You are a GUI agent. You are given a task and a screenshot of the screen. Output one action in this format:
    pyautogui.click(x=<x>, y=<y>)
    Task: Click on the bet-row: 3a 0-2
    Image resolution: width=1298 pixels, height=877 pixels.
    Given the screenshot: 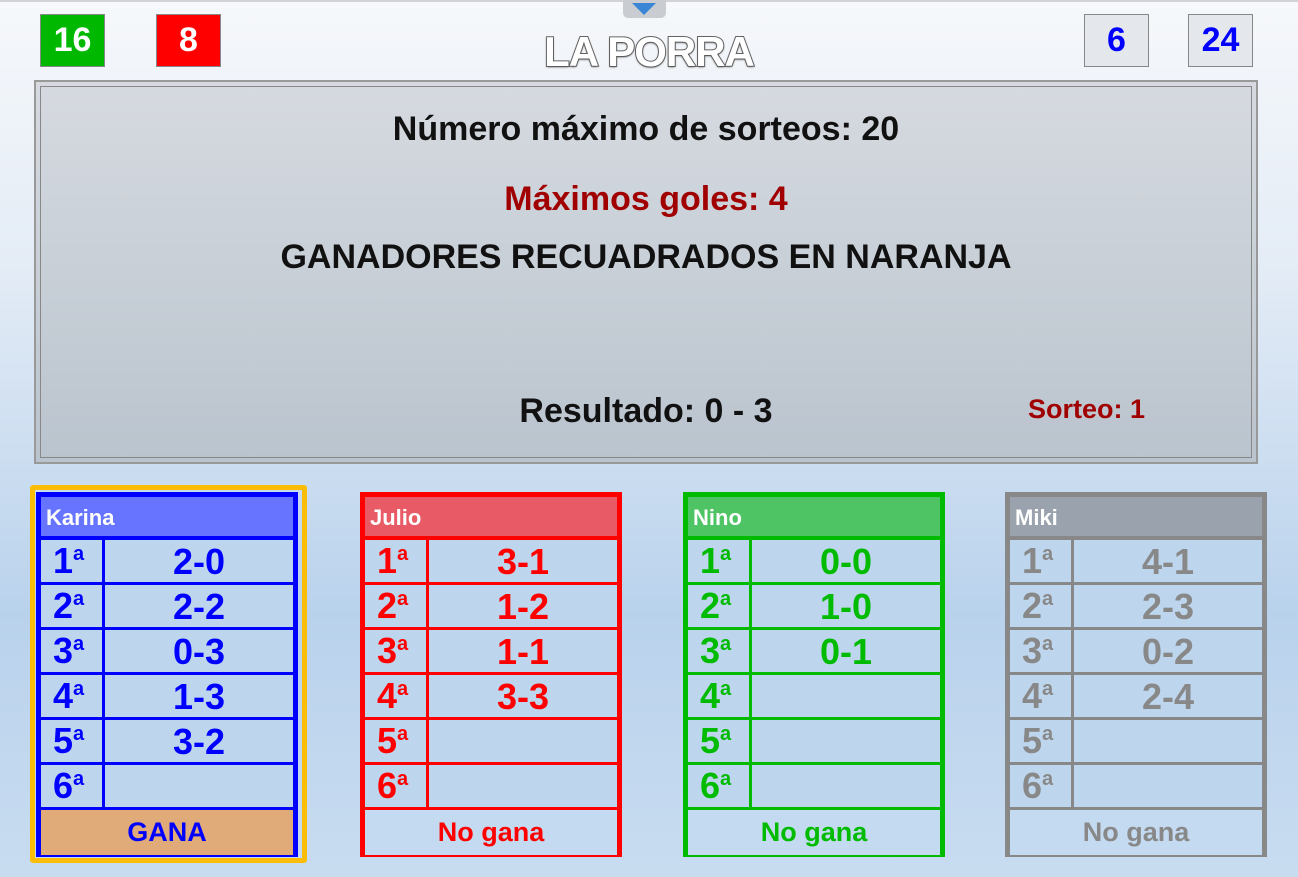 What is the action you would take?
    pyautogui.click(x=1136, y=652)
    